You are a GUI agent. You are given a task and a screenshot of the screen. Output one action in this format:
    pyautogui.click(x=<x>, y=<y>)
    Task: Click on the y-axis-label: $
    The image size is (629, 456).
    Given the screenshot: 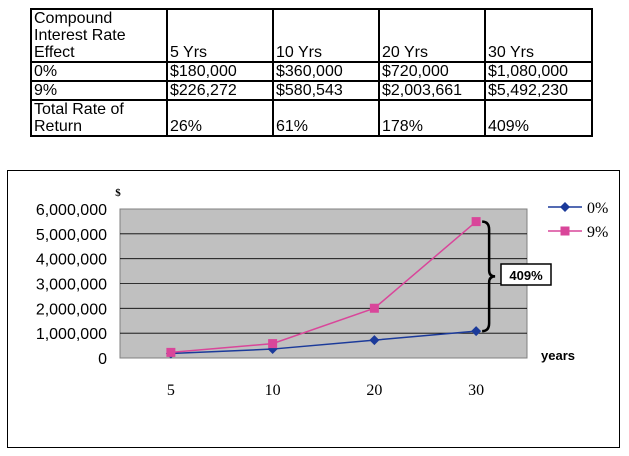 What is the action you would take?
    pyautogui.click(x=118, y=193)
    